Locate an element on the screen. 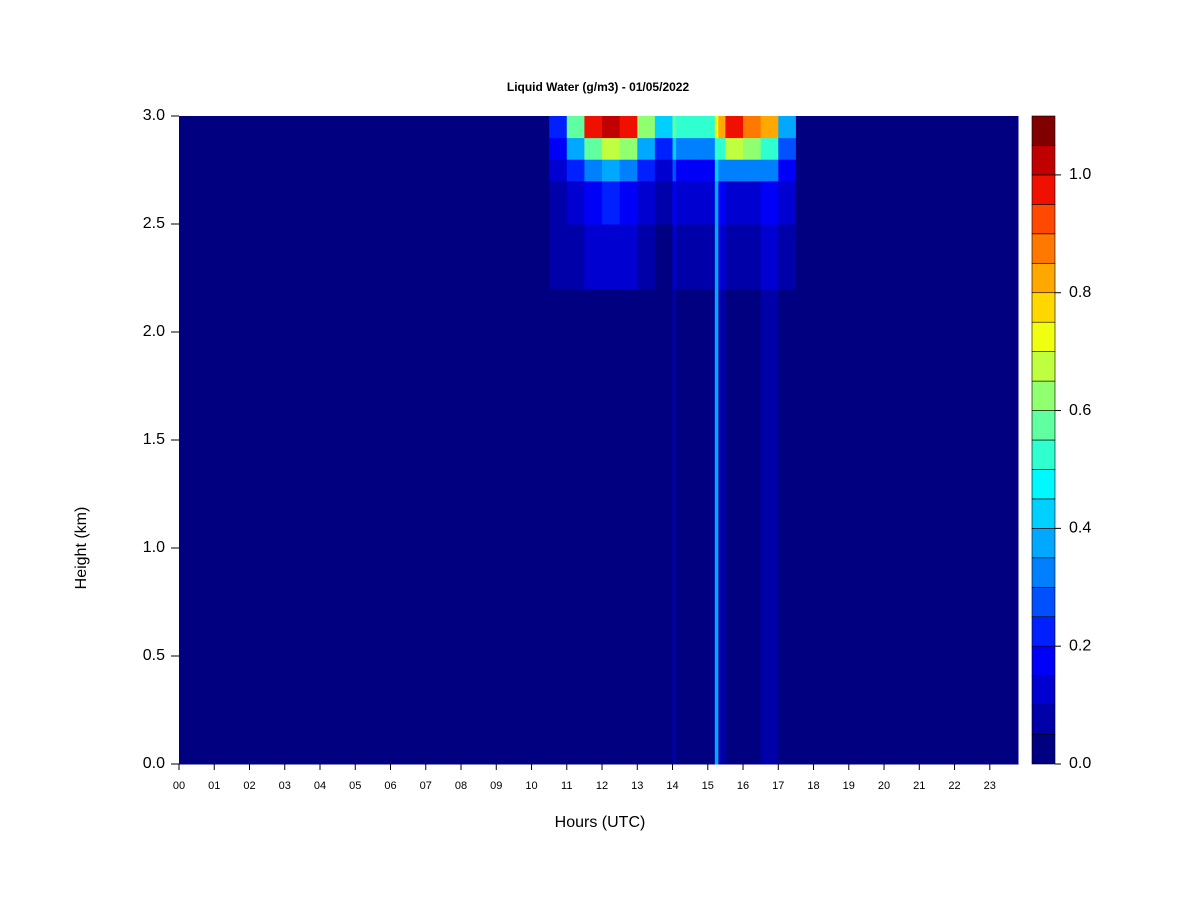  x-tick-label: 23 is located at coordinates (990, 786).